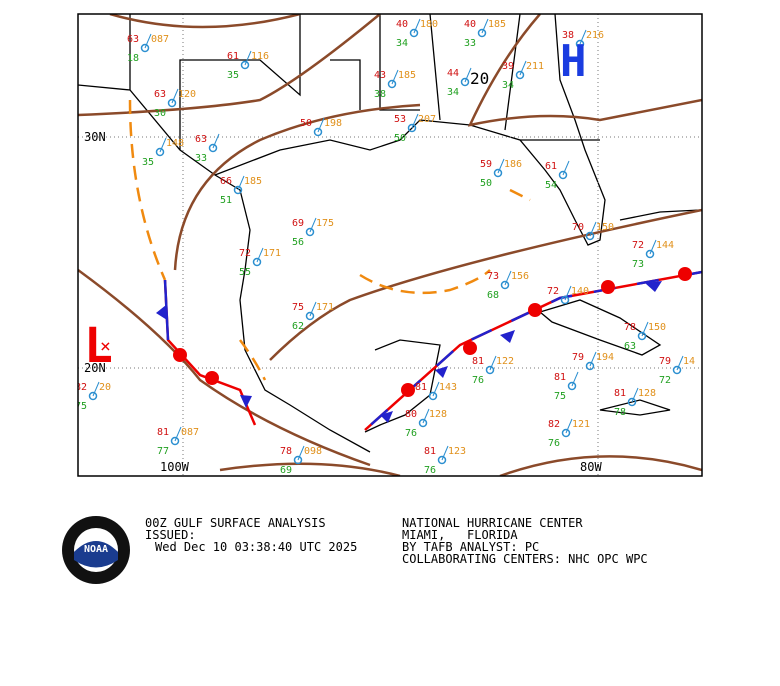 The image size is (780, 686). Describe the element at coordinates (400, 138) in the screenshot. I see `station-dewpoint: 50` at that location.